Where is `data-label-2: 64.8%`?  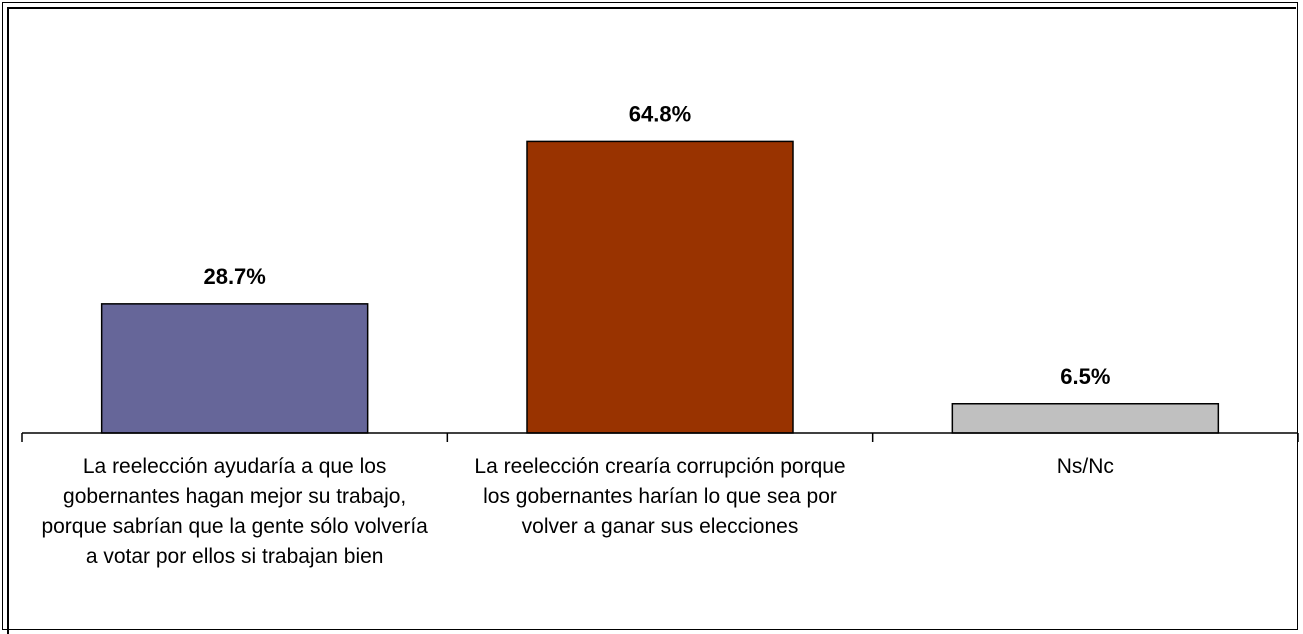 data-label-2: 64.8% is located at coordinates (660, 113).